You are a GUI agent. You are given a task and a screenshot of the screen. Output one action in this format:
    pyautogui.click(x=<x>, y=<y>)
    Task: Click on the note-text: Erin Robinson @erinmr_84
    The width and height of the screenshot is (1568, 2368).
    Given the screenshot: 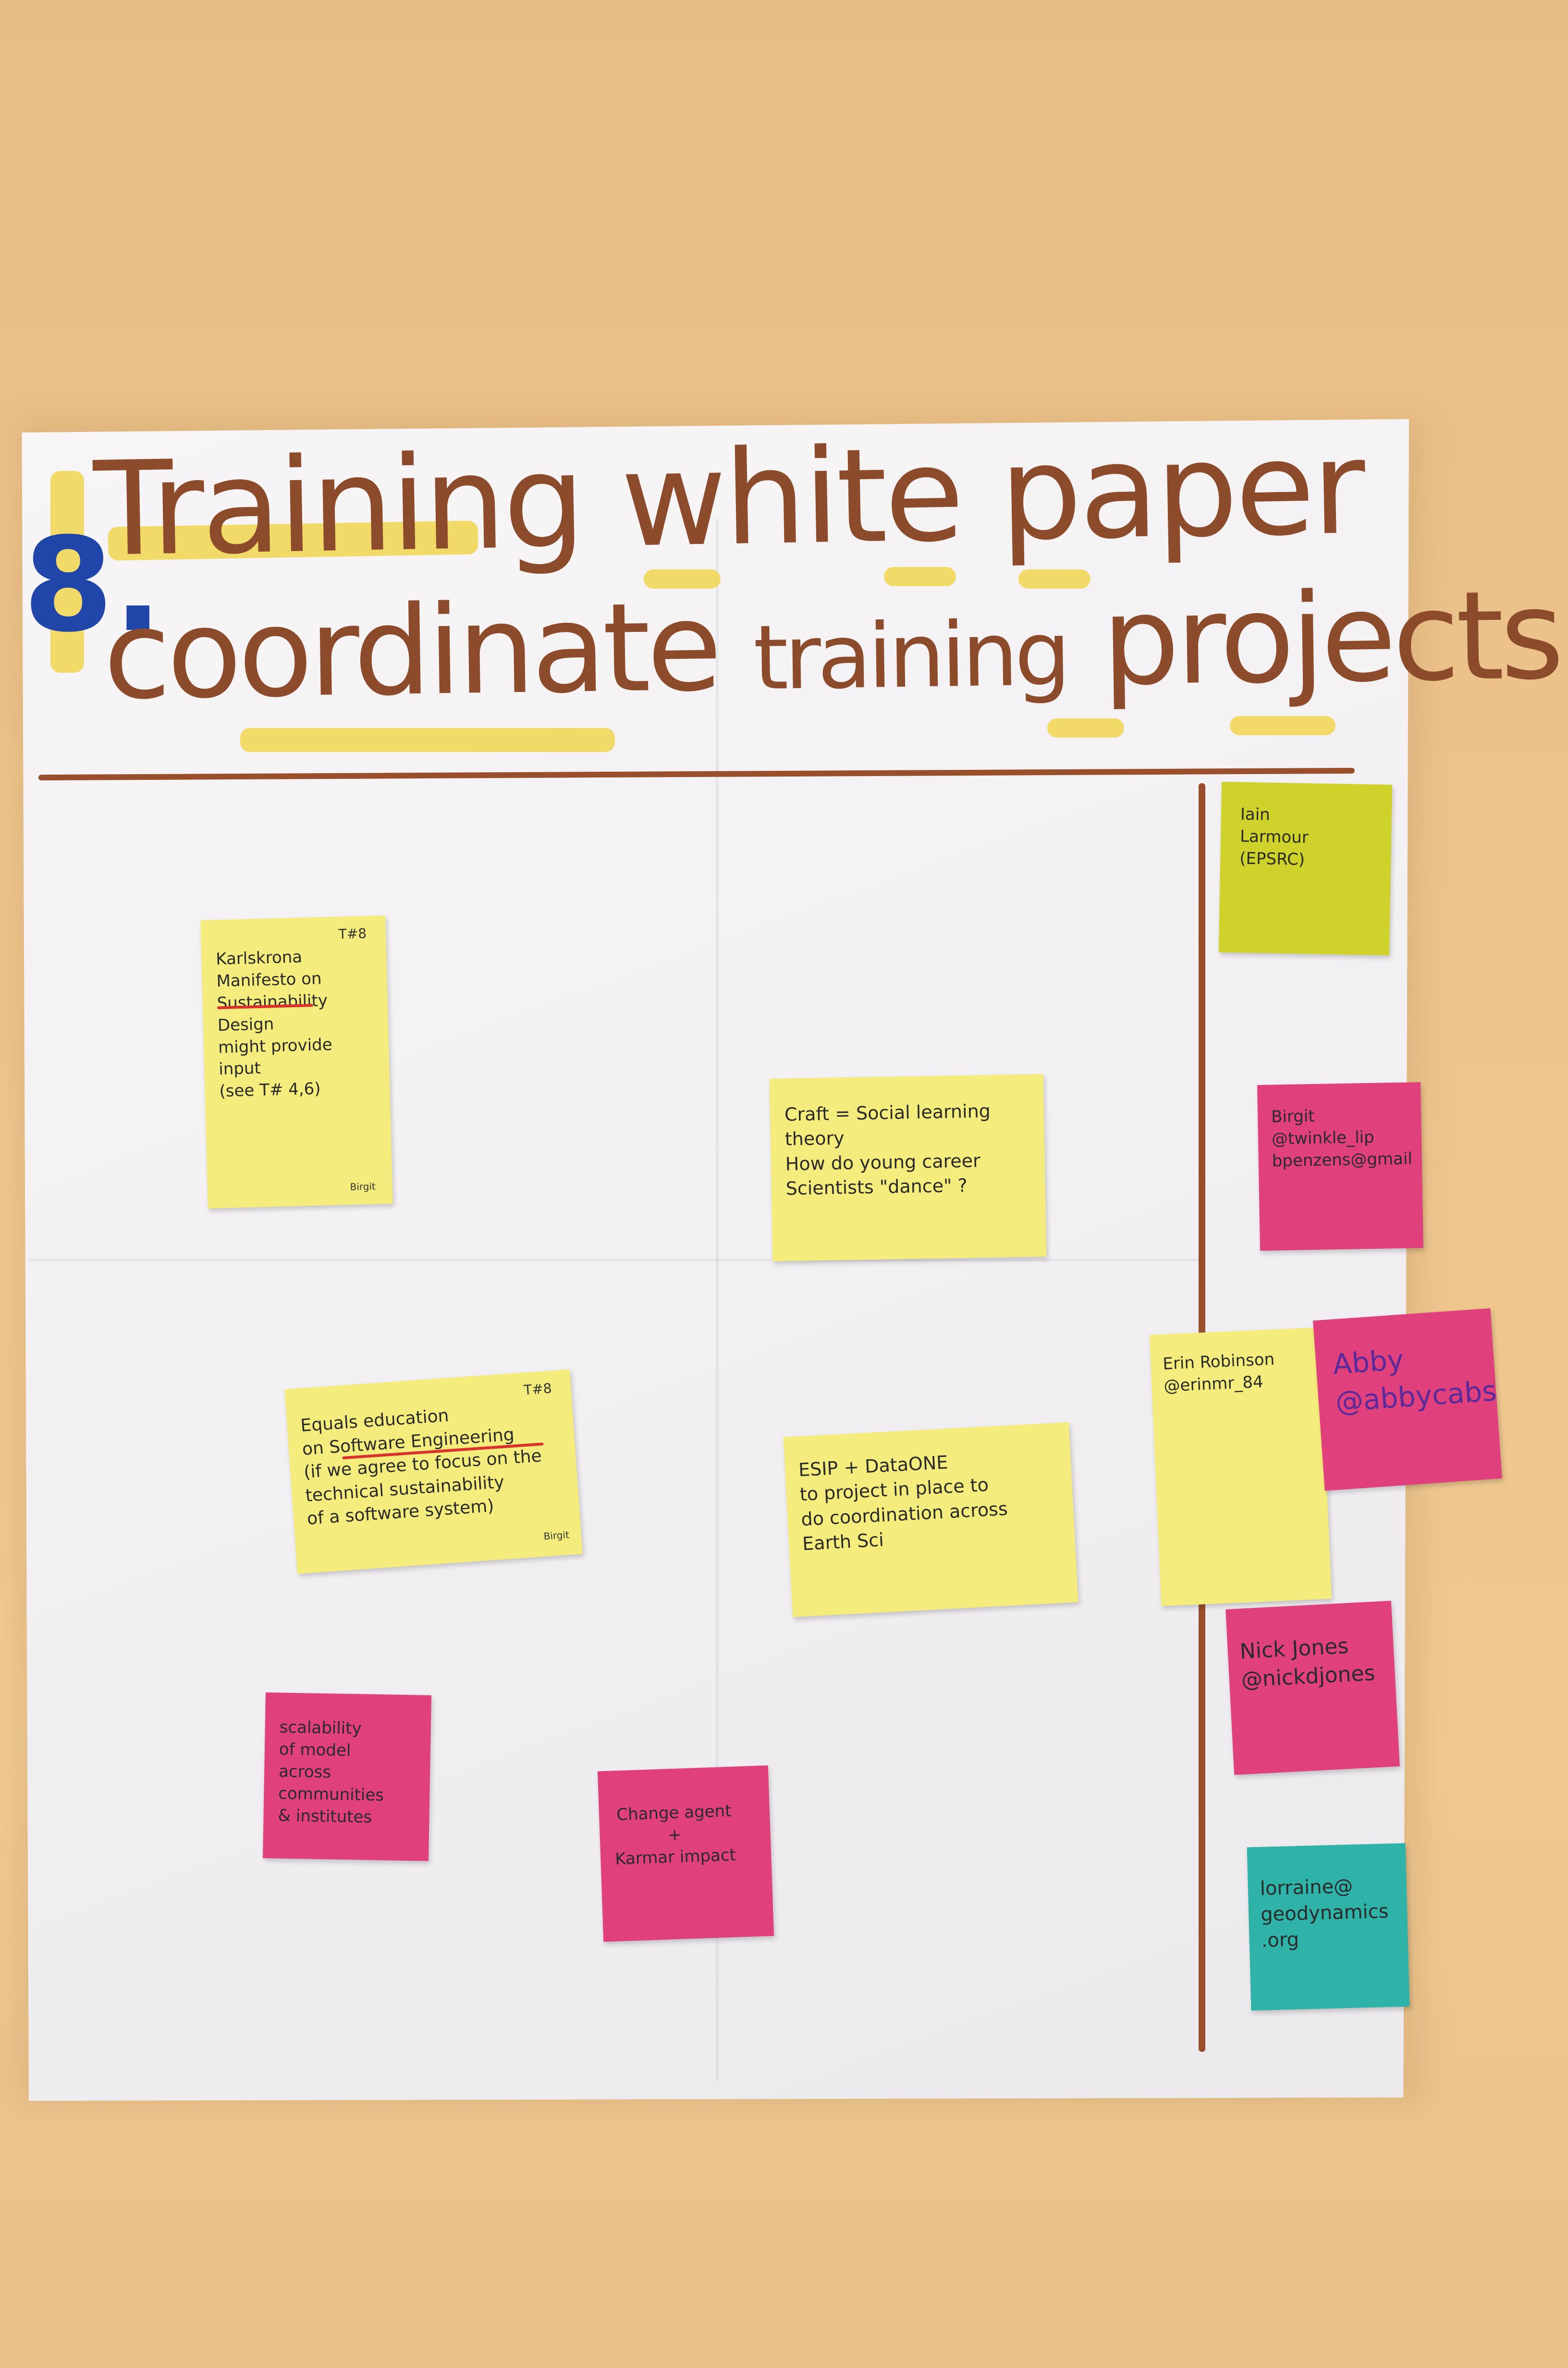 What is the action you would take?
    pyautogui.click(x=1218, y=1372)
    